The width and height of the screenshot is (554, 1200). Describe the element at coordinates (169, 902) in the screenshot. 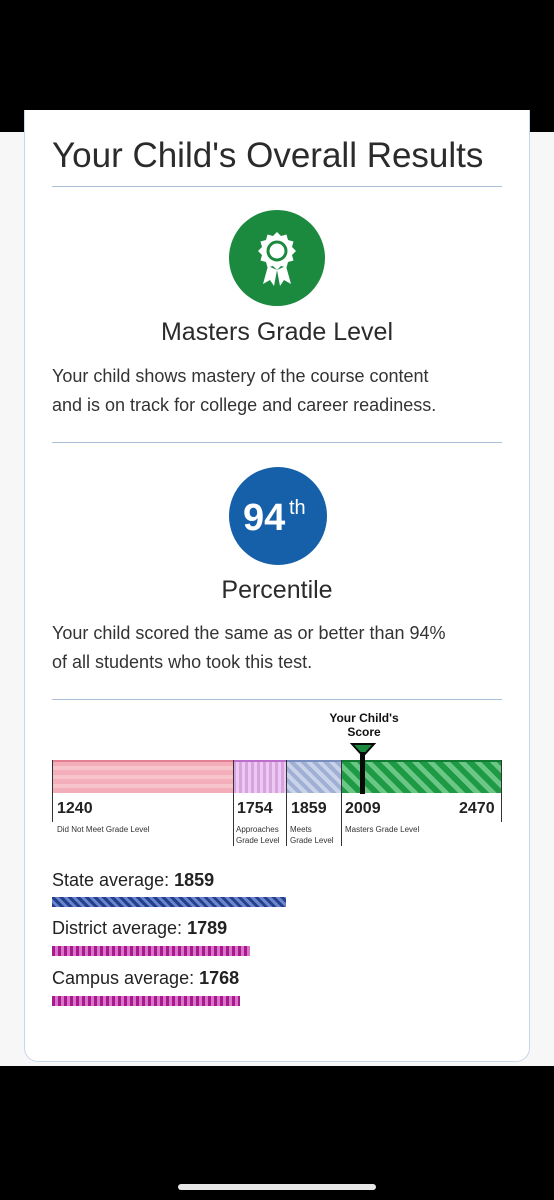

I see `state-average-bar` at that location.